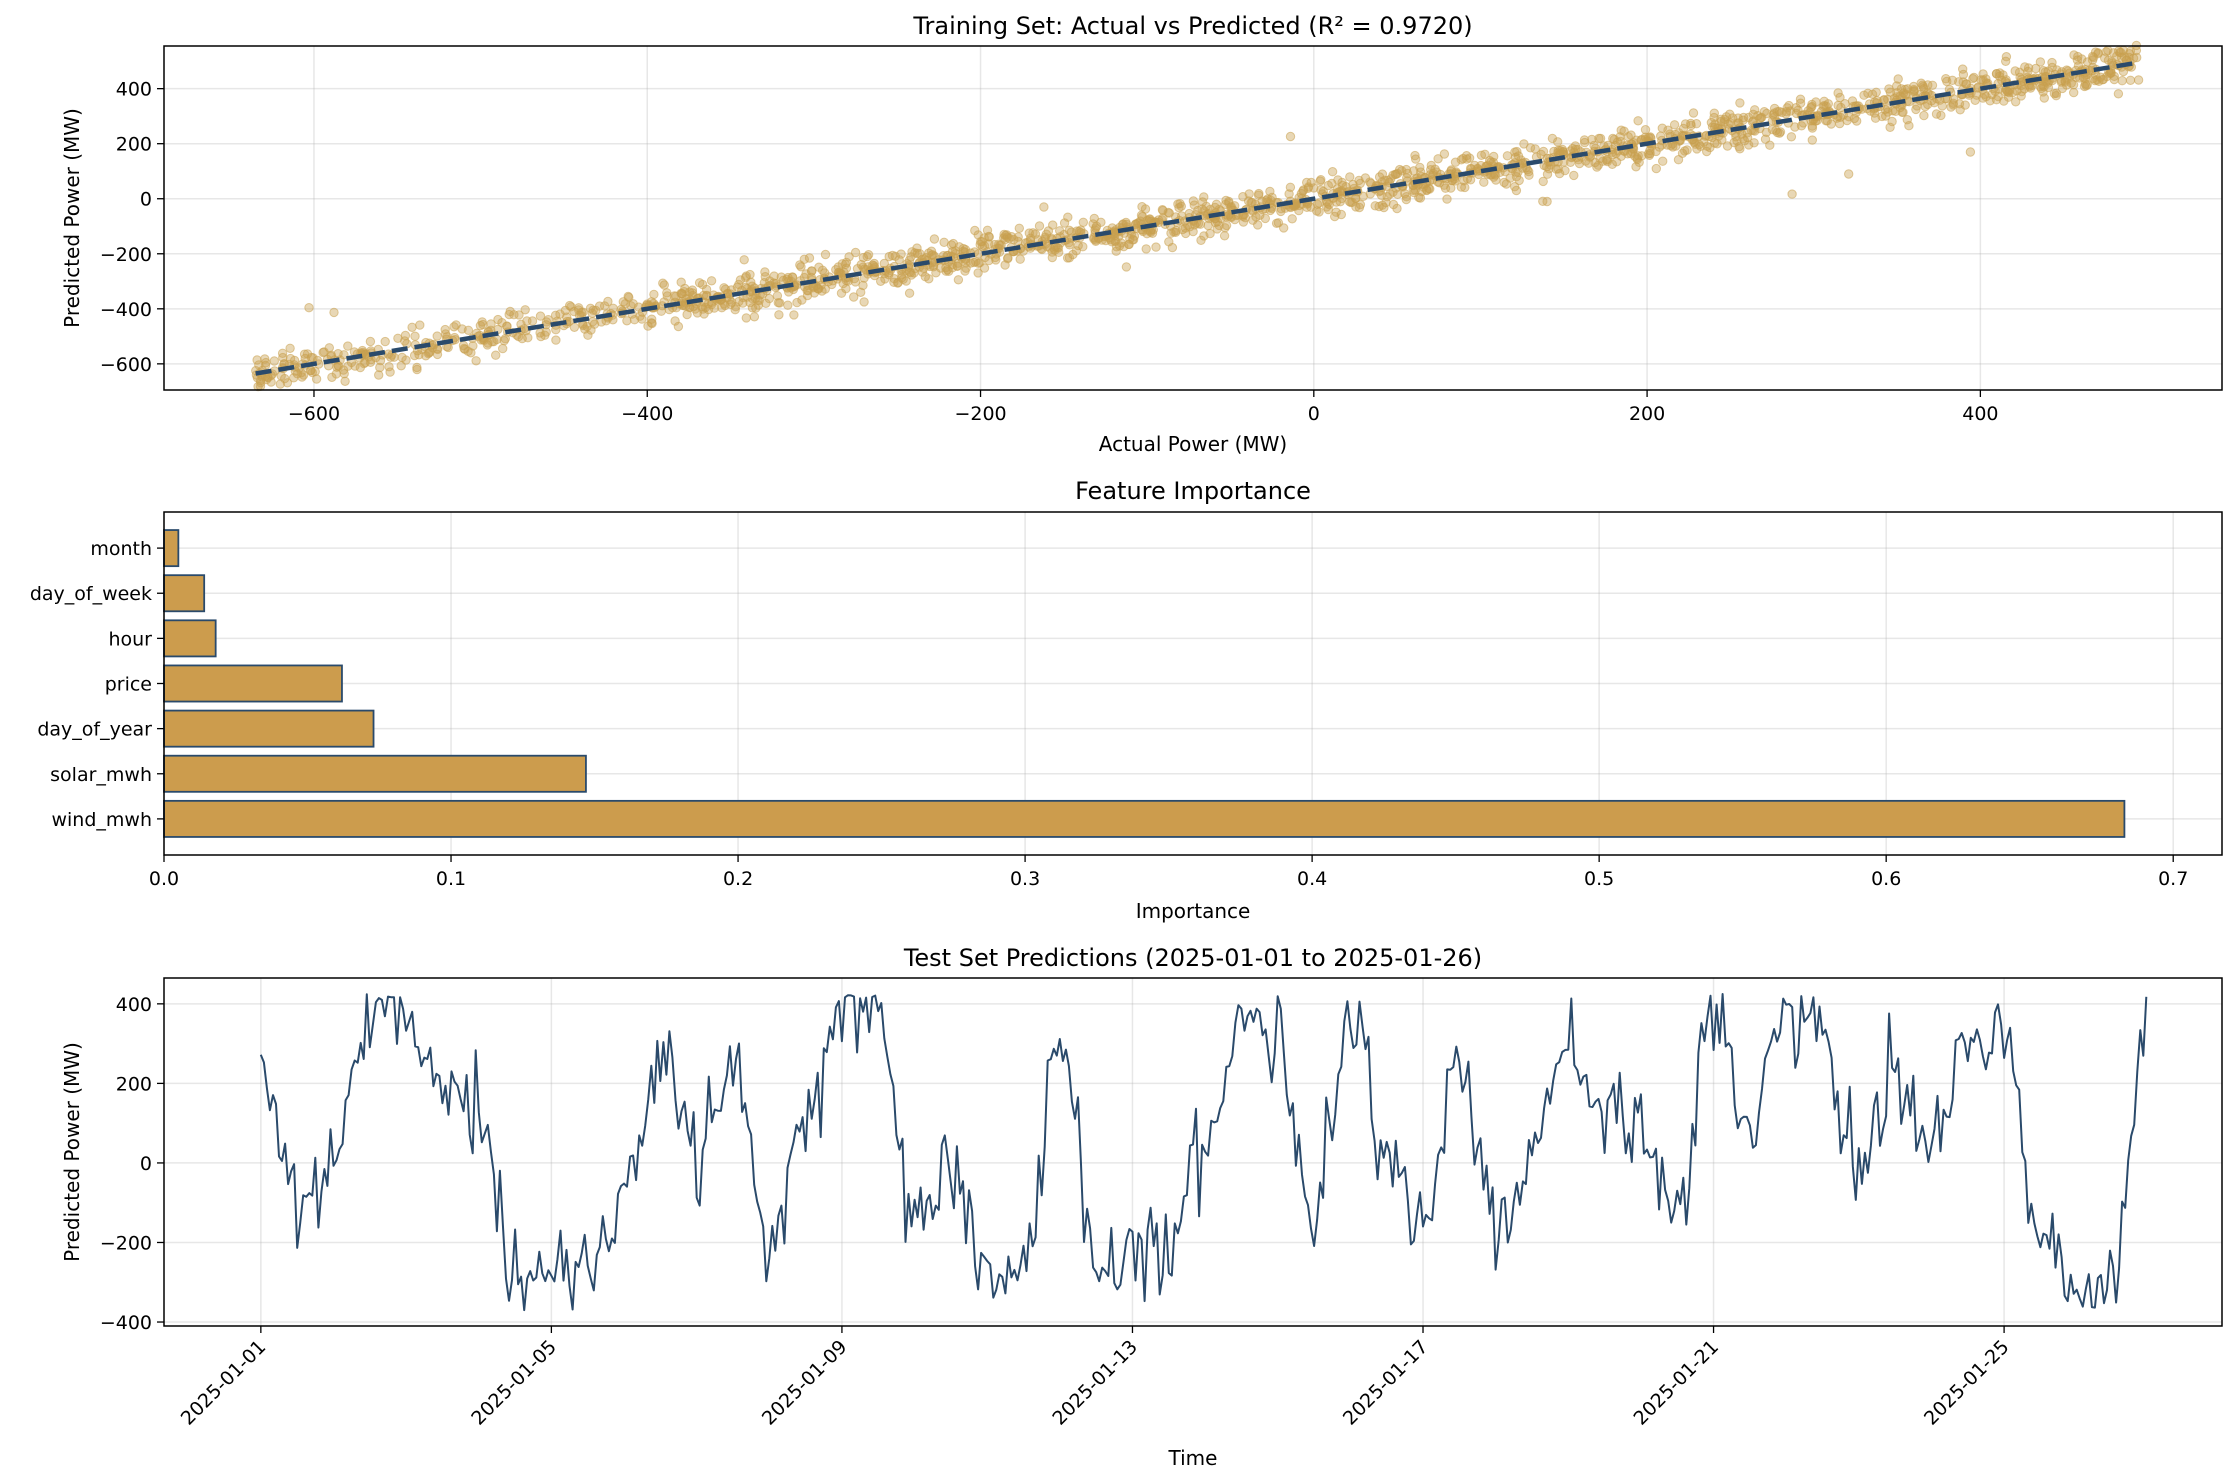  What do you see at coordinates (190, 638) in the screenshot?
I see `importance-bar-hour` at bounding box center [190, 638].